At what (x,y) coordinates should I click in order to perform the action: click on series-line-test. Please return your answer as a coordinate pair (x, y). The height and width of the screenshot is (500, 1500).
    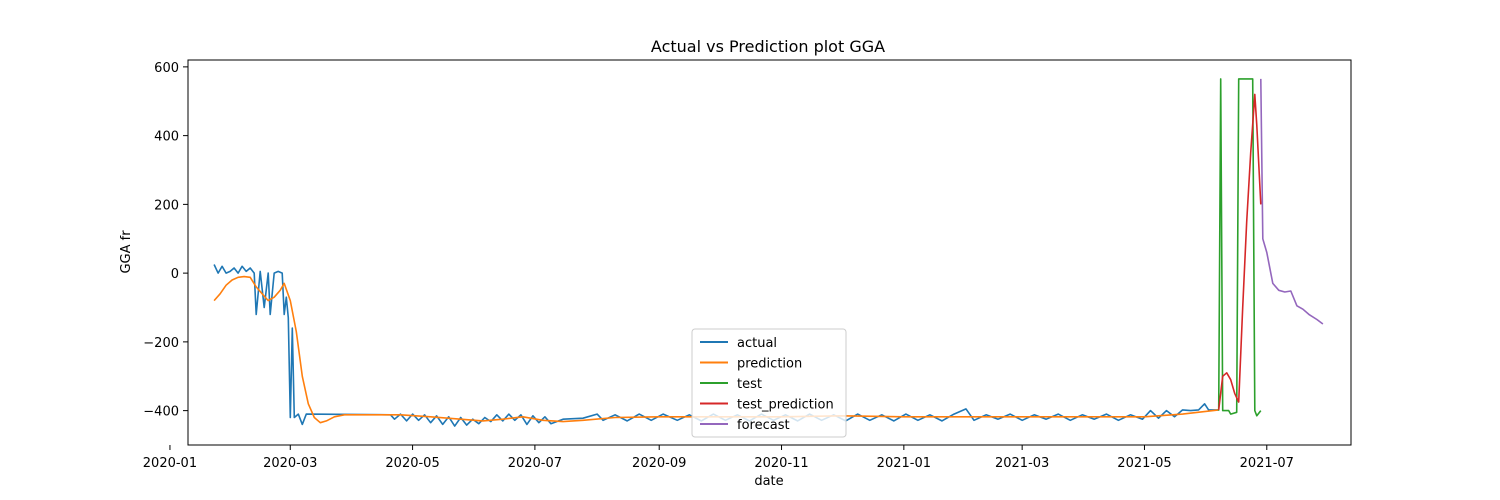
    Looking at the image, I should click on (1239, 247).